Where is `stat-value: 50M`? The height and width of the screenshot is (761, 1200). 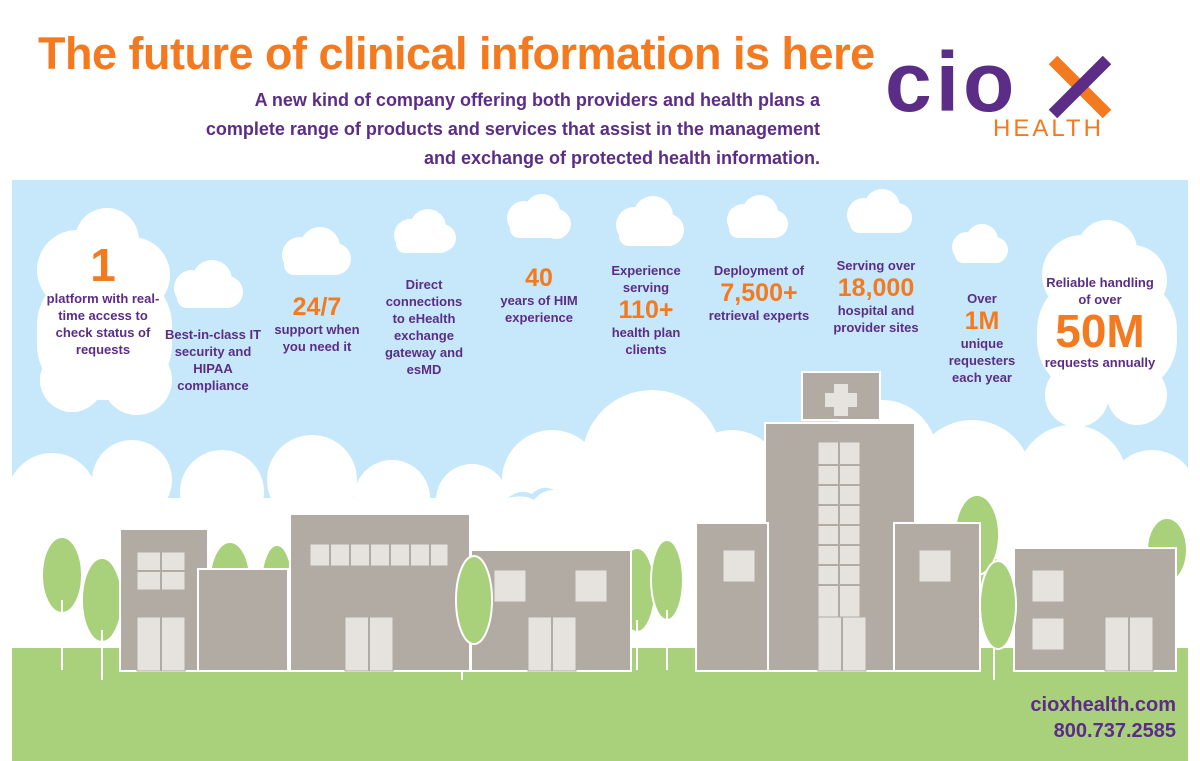 stat-value: 50M is located at coordinates (1100, 331).